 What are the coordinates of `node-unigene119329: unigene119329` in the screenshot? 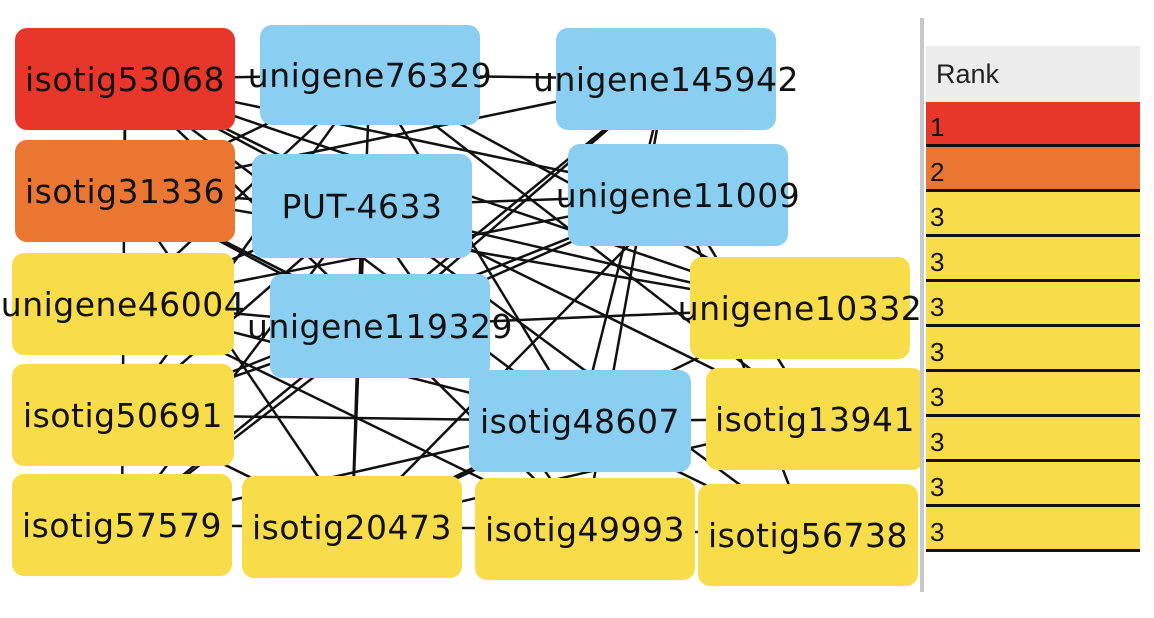 It's located at (379, 326).